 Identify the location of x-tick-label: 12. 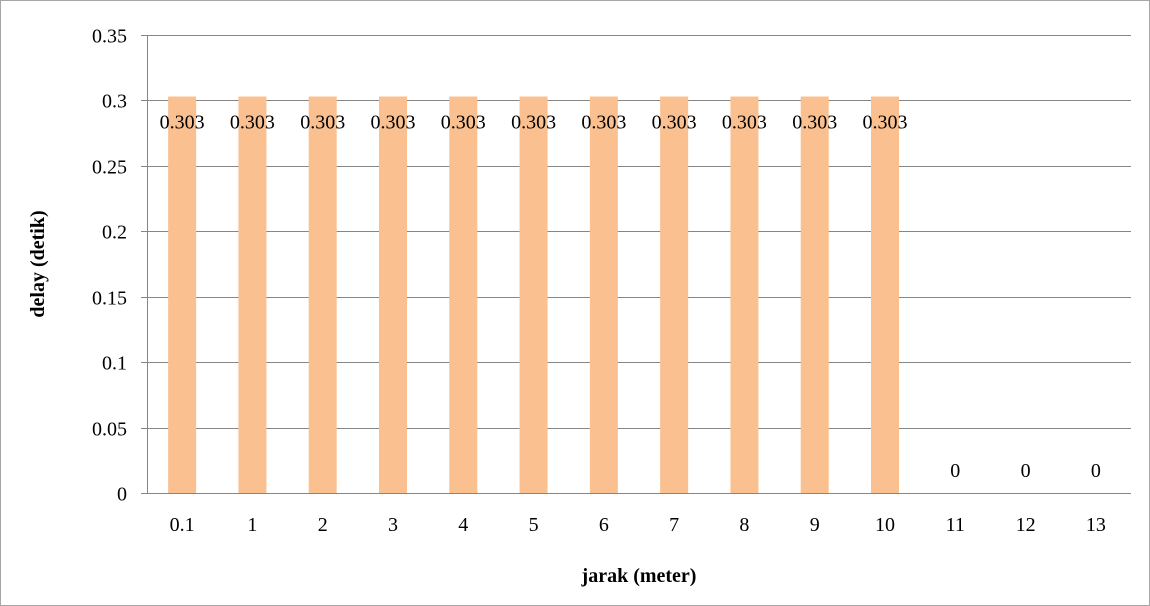
(1026, 525).